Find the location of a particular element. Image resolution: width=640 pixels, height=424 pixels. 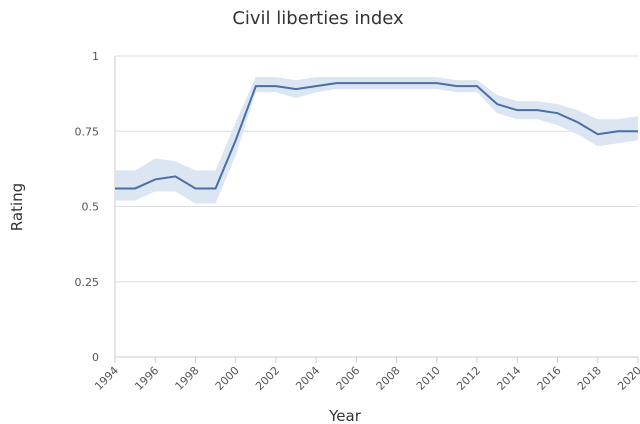

x-axis-label: Year is located at coordinates (345, 415).